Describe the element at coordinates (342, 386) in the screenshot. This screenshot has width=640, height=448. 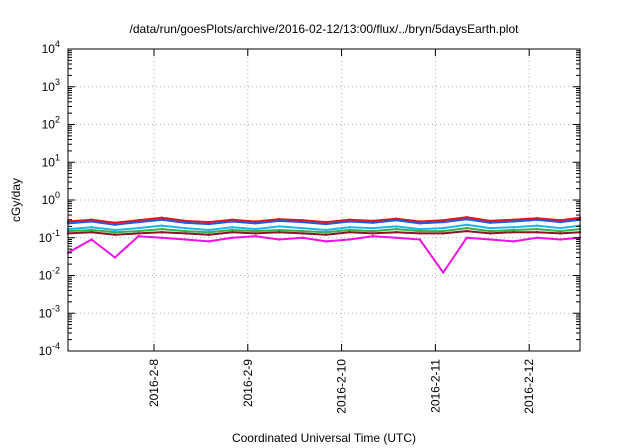
I see `x-tick-label: 2016-2-10` at that location.